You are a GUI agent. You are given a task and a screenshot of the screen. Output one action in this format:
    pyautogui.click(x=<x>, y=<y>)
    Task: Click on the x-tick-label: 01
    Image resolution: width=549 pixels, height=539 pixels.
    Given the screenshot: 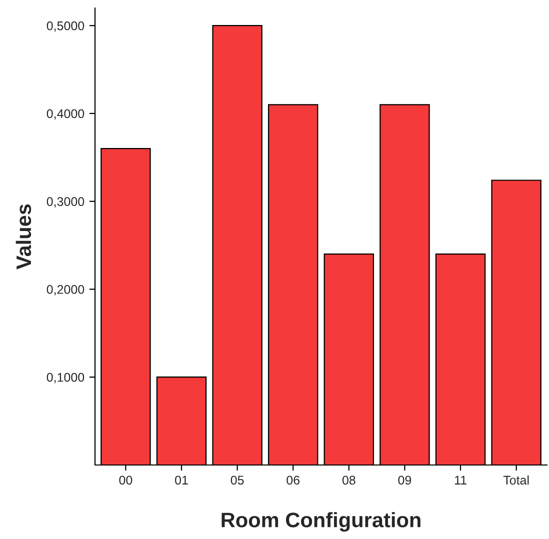 What is the action you would take?
    pyautogui.click(x=181, y=480)
    